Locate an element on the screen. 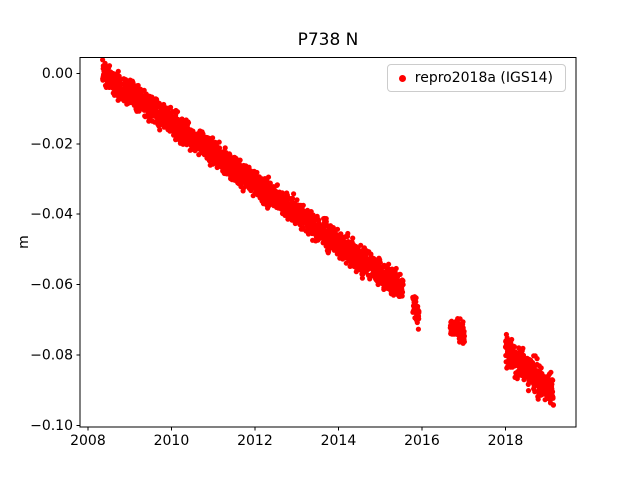  y-tick-label: −0.02 is located at coordinates (51, 144).